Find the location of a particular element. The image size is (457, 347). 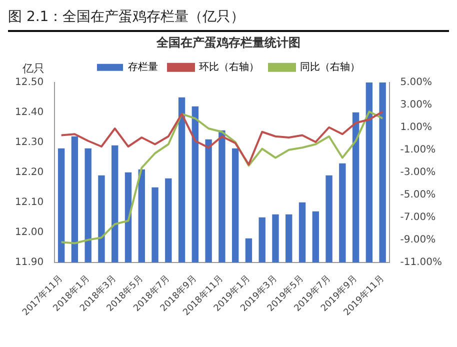

y-axis-title: 亿只 is located at coordinates (33, 68).